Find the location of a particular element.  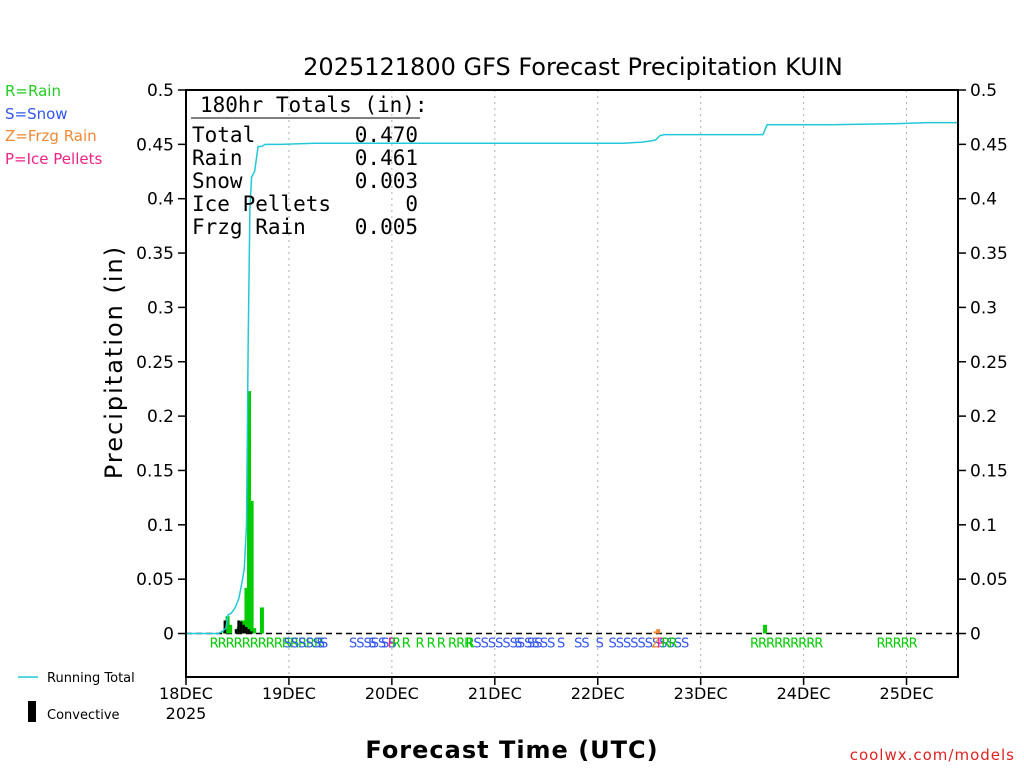

y-tick-label: 0.45 is located at coordinates (155, 145).